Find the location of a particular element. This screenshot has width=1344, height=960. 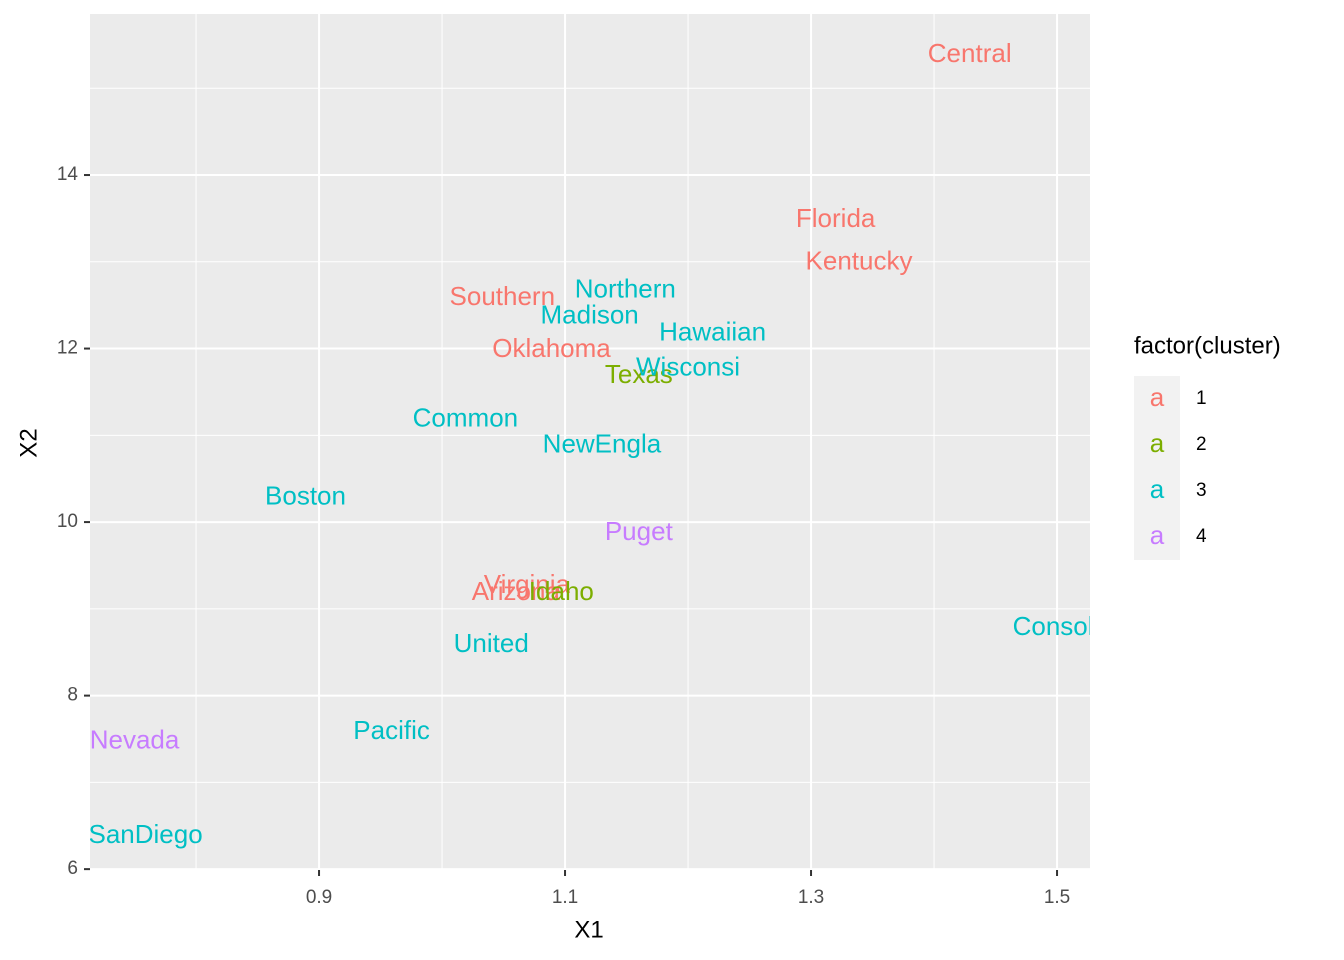

point-label: Arizona is located at coordinates (516, 591).